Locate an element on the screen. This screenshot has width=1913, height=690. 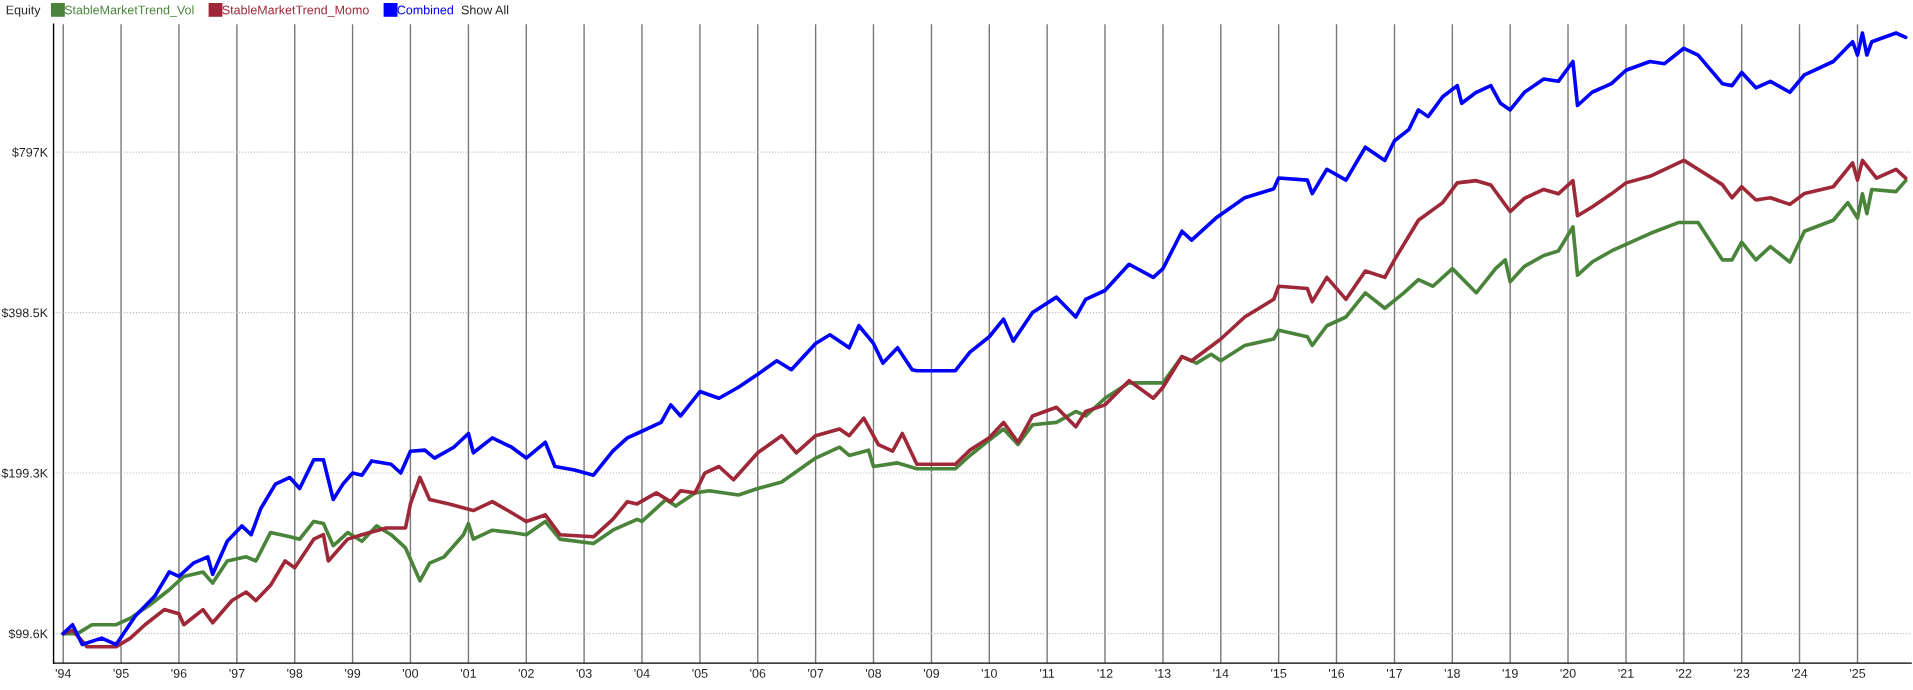
legend-label: Combined is located at coordinates (425, 10).